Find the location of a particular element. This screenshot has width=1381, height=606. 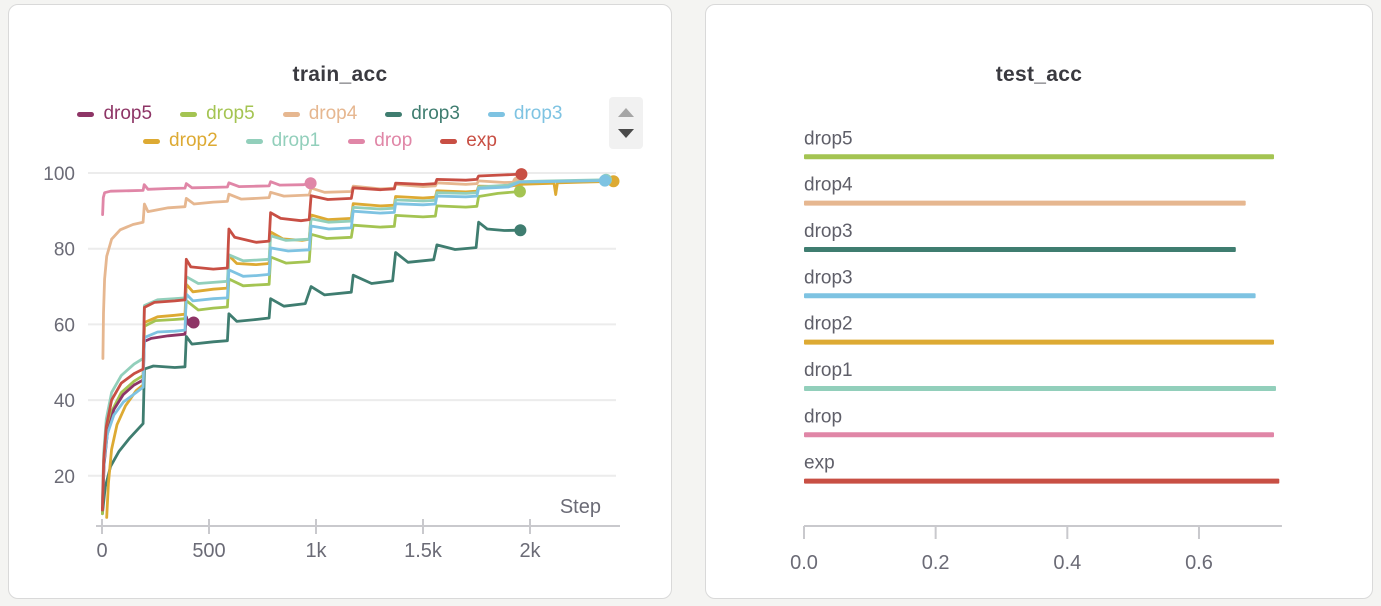

x-tick-label: 1k is located at coordinates (316, 551).